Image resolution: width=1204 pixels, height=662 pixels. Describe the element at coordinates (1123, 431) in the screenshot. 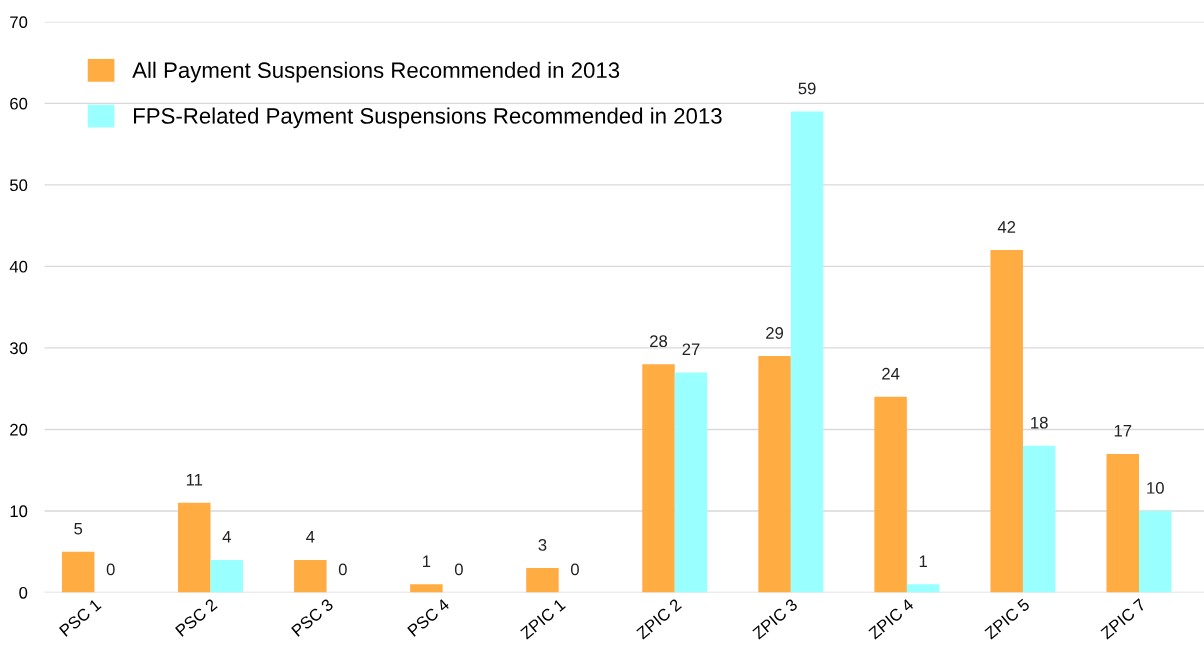

I see `data-label: 17` at that location.